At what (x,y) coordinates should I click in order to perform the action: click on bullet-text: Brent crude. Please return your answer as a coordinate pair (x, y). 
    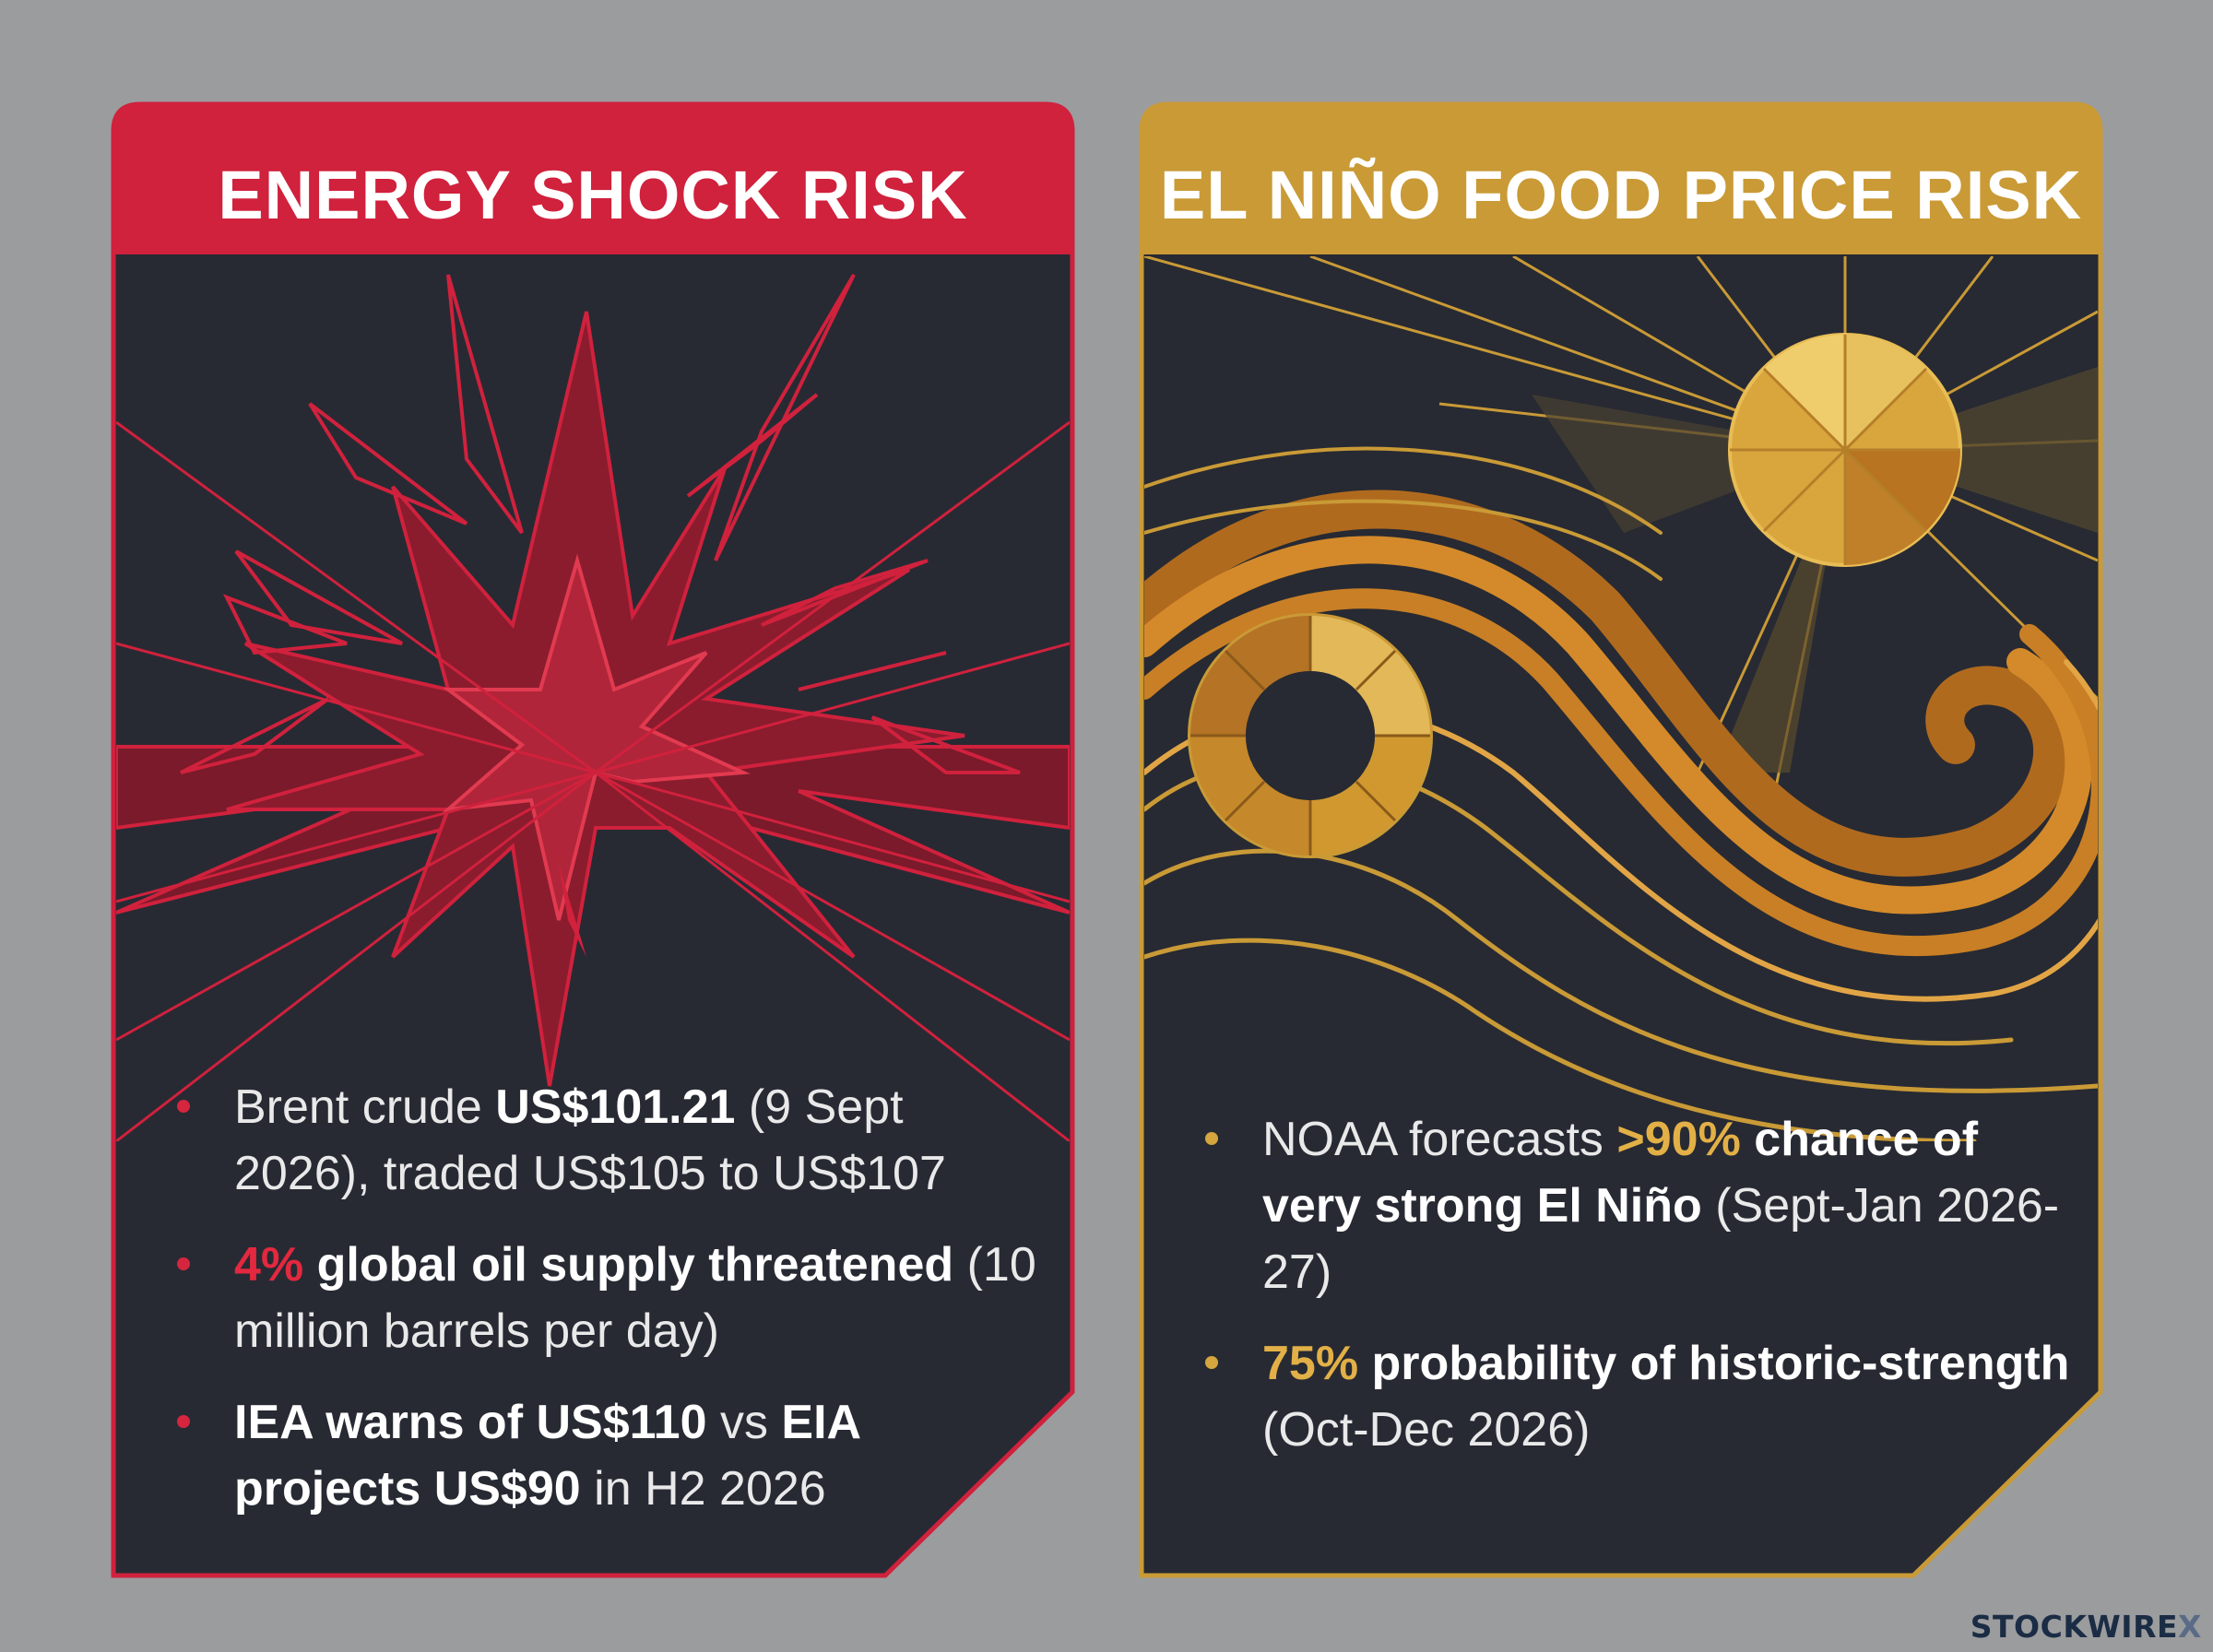
    Looking at the image, I should click on (365, 1107).